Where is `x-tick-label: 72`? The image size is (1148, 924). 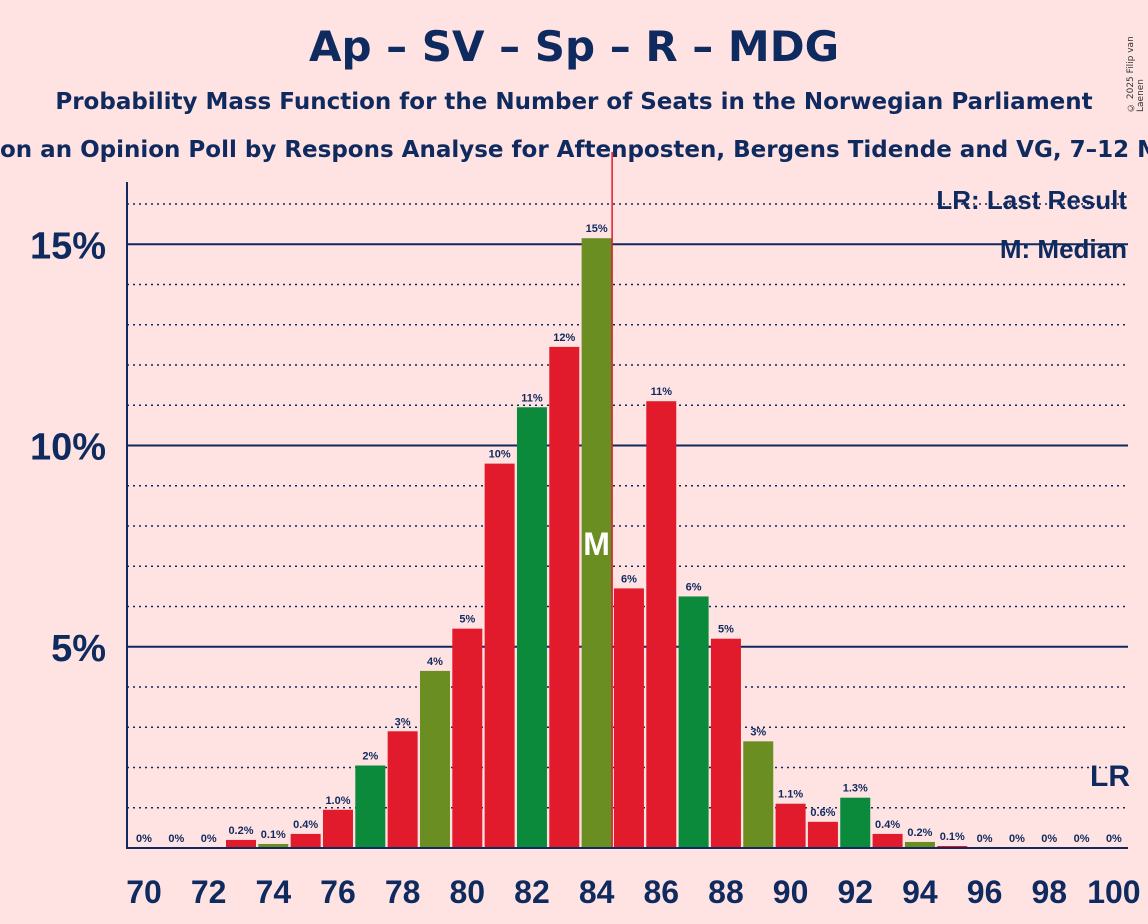 x-tick-label: 72 is located at coordinates (209, 892).